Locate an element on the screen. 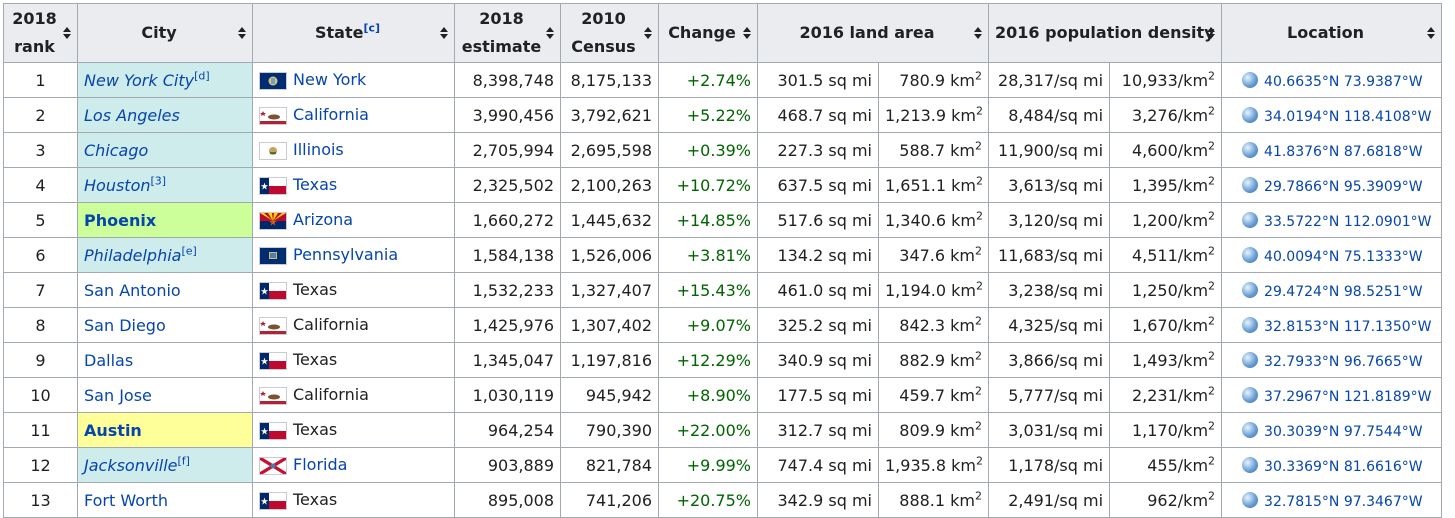 Image resolution: width=1455 pixels, height=518 pixels. state-link: Florida is located at coordinates (320, 465).